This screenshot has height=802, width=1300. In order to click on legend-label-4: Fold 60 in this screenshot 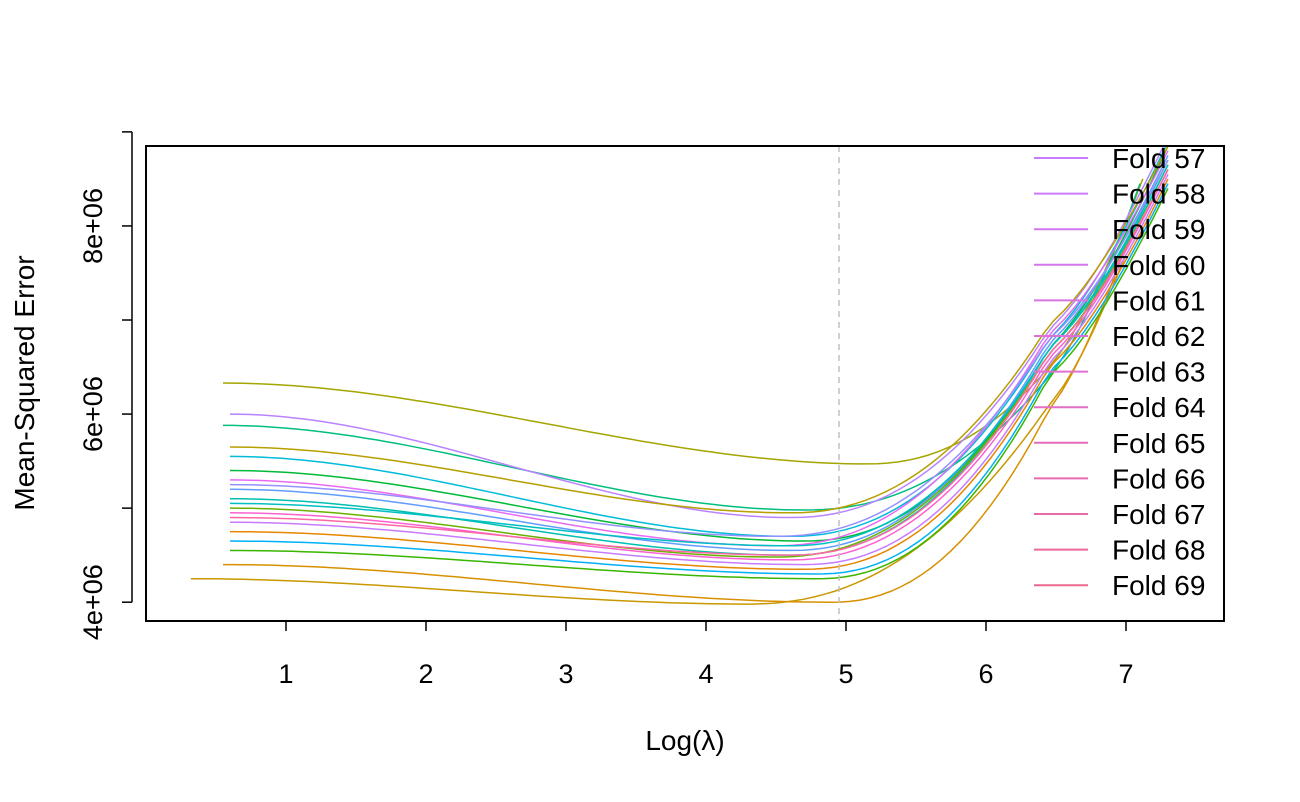, I will do `click(1158, 265)`.